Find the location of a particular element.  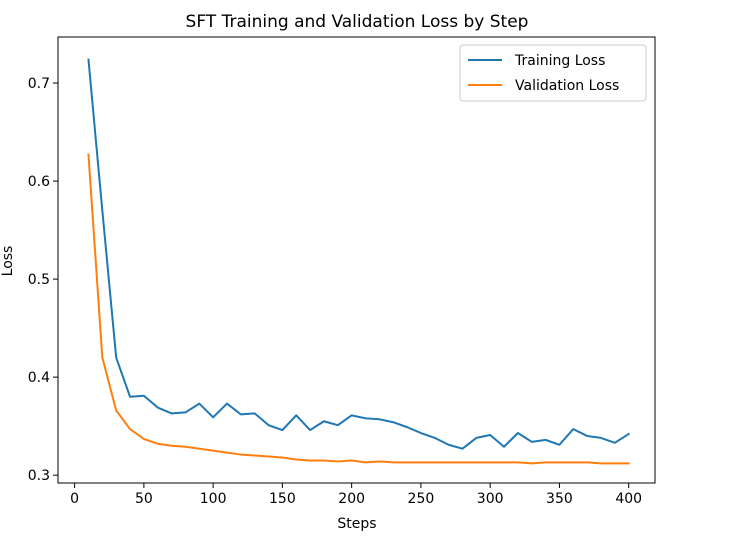

x-tick-label: 250 is located at coordinates (421, 499).